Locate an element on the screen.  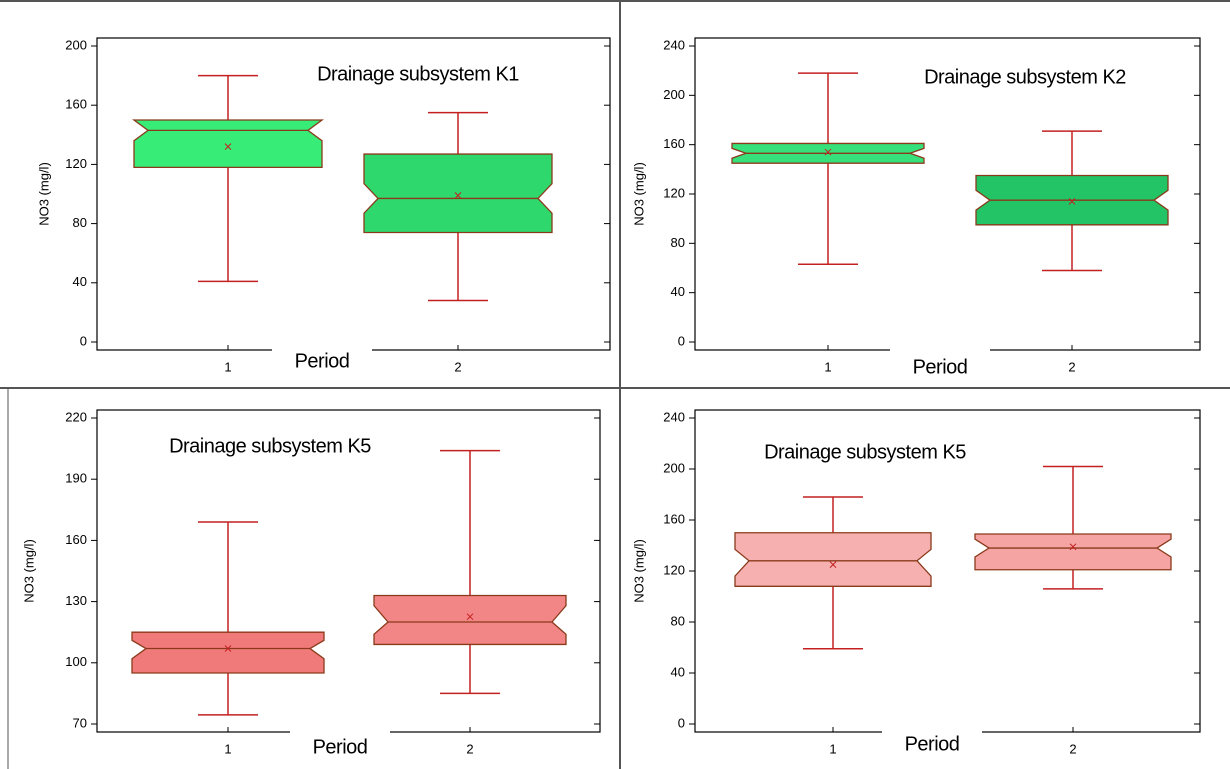
y-tick-label: 130 is located at coordinates (76, 600).